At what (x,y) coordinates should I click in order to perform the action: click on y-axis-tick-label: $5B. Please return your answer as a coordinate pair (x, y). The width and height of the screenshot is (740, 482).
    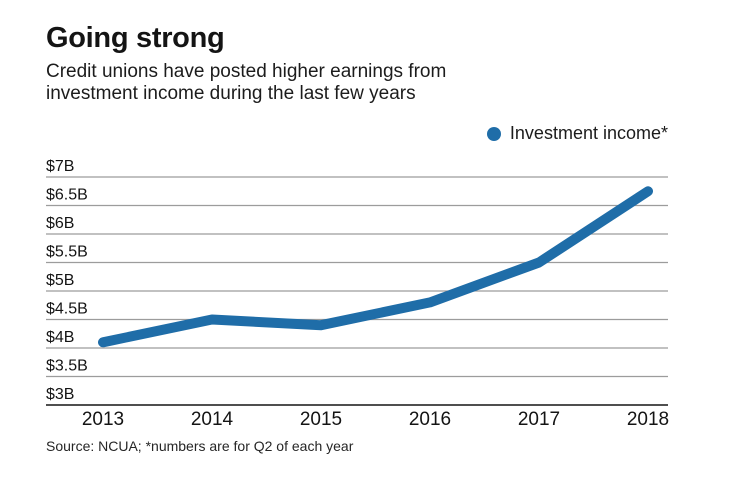
    Looking at the image, I should click on (60, 280).